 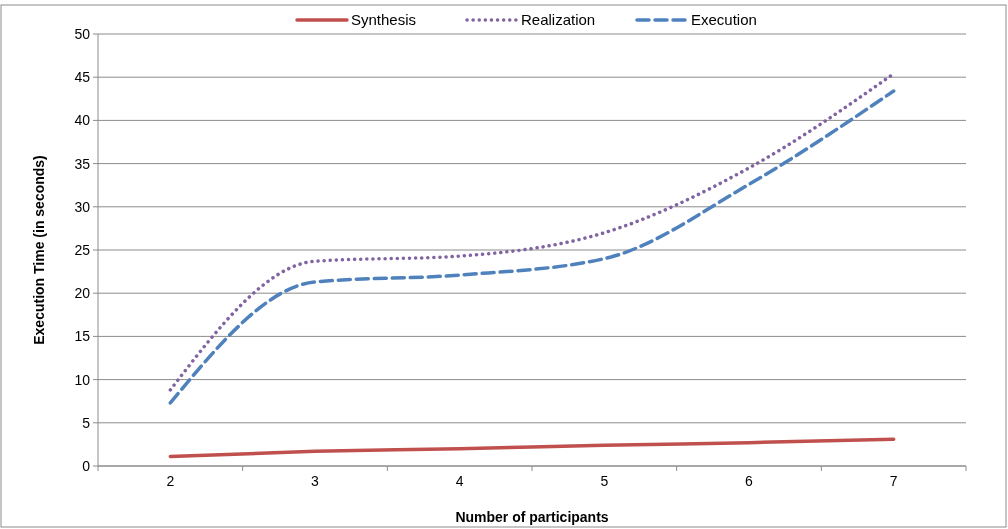 What do you see at coordinates (384, 20) in the screenshot?
I see `legend-label: Synthesis` at bounding box center [384, 20].